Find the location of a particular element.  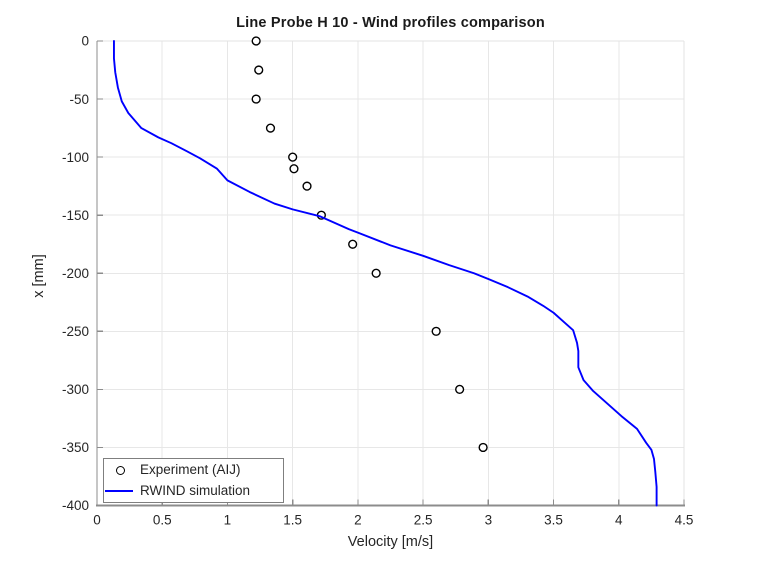

legend-label-experiment: Experiment (AIJ) is located at coordinates (190, 470).